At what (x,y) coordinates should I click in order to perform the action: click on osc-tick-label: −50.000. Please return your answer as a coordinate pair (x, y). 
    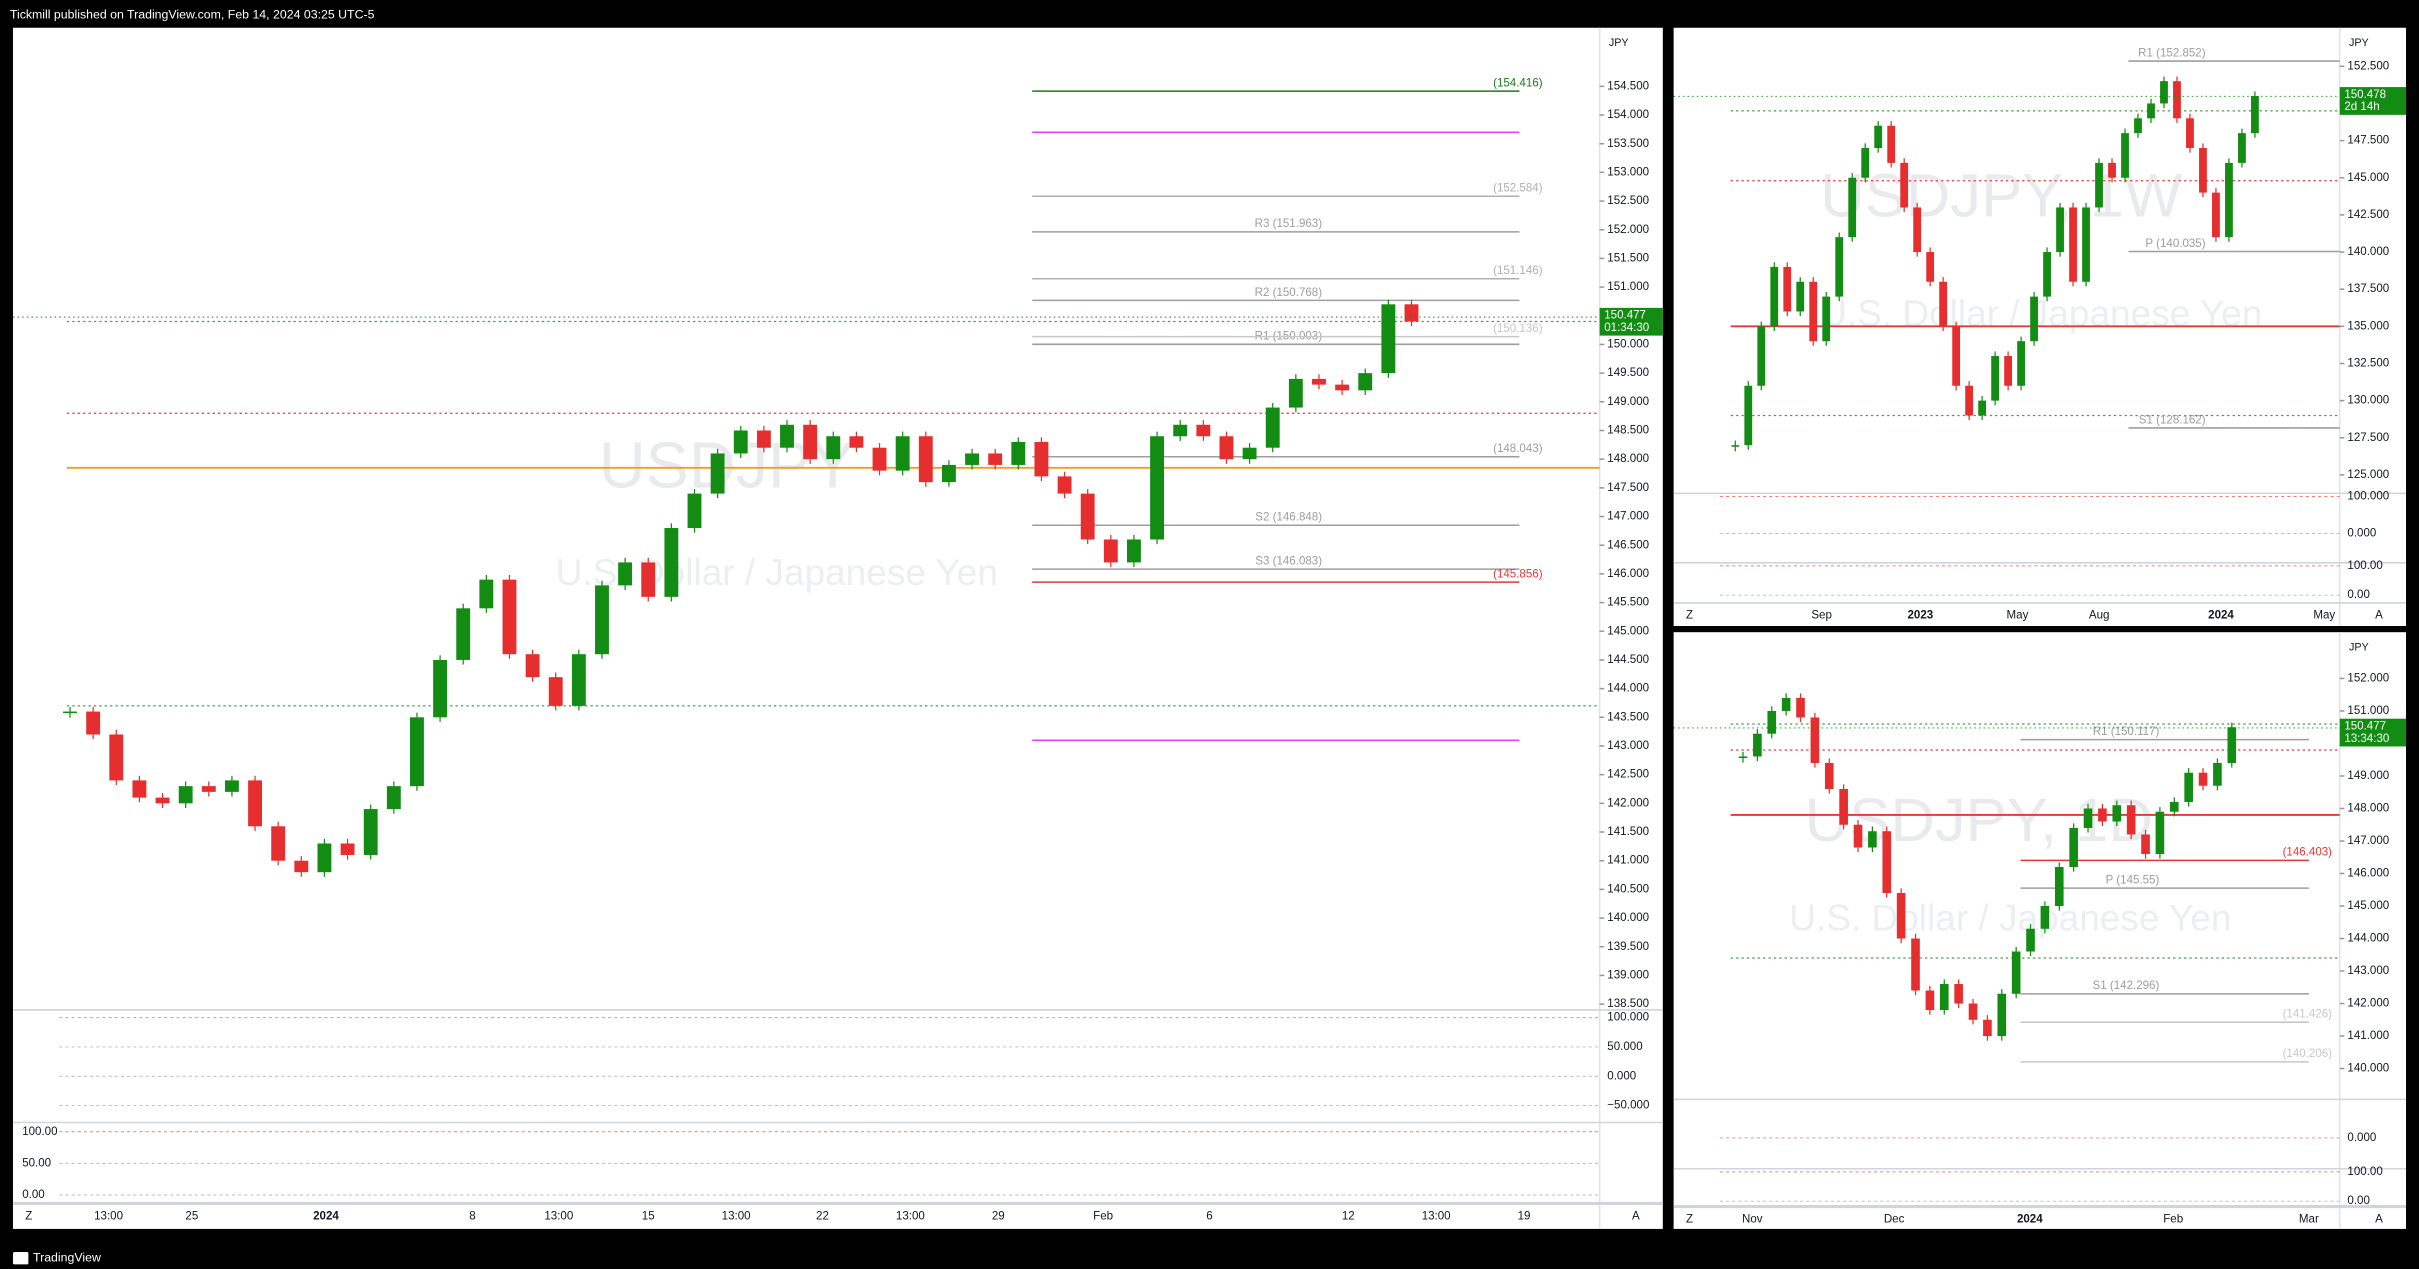
    Looking at the image, I should click on (1628, 1106).